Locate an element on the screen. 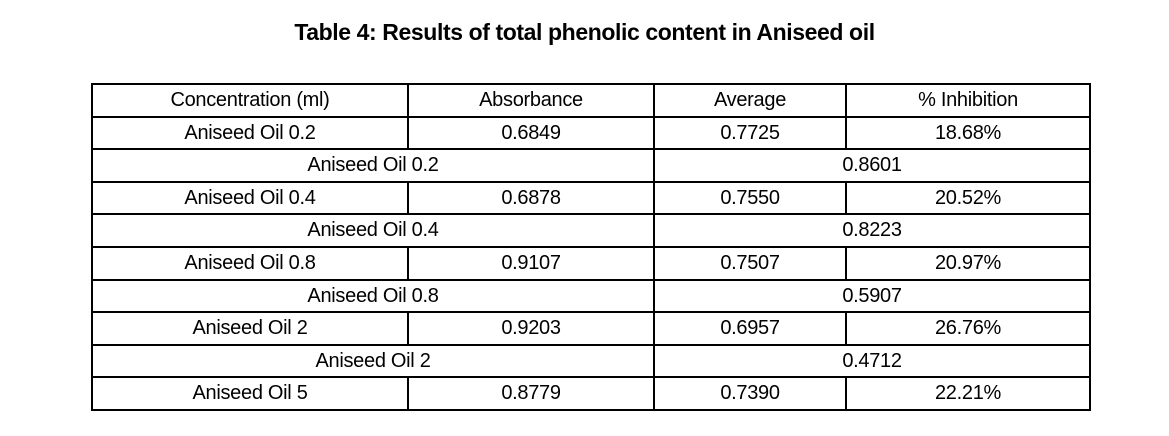  table-cell: 0.6957 is located at coordinates (750, 328).